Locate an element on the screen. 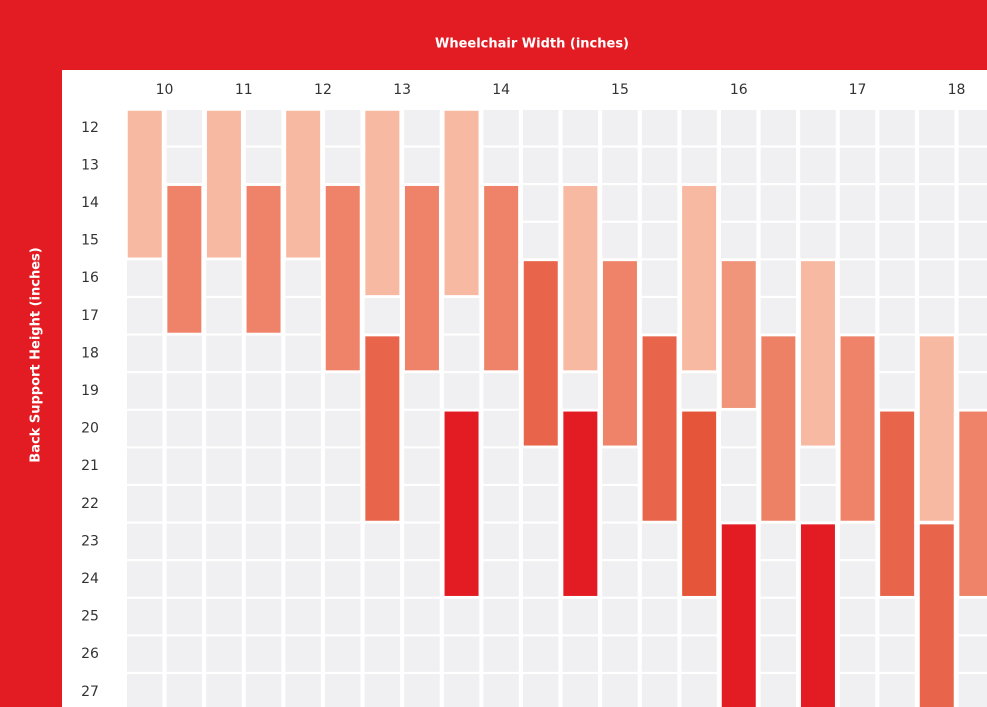  y-tick-label: 18 is located at coordinates (90, 353).